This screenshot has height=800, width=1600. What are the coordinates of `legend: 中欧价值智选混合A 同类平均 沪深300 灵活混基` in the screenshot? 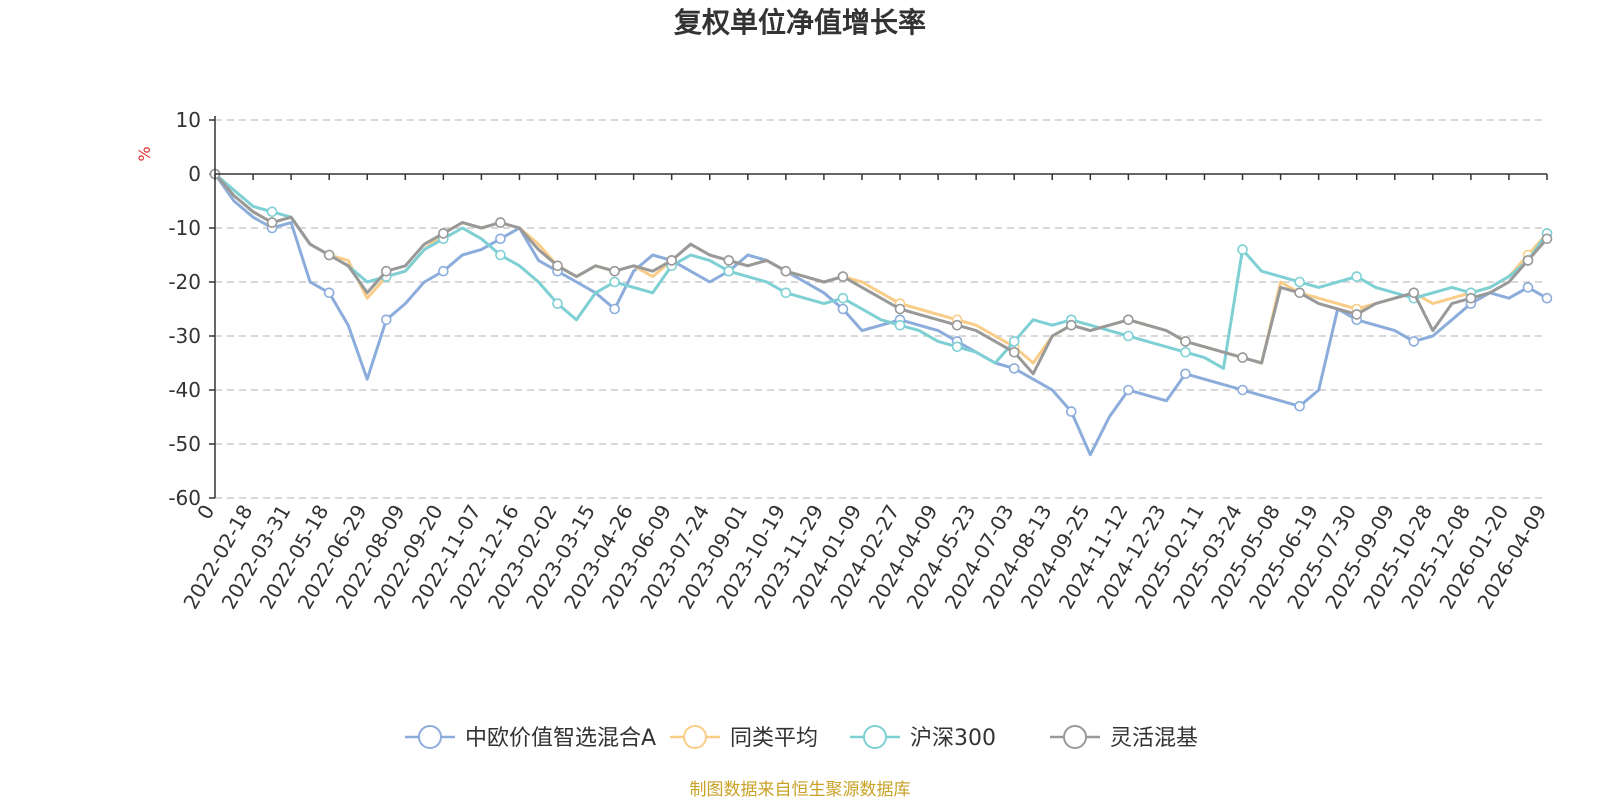 It's located at (801, 738).